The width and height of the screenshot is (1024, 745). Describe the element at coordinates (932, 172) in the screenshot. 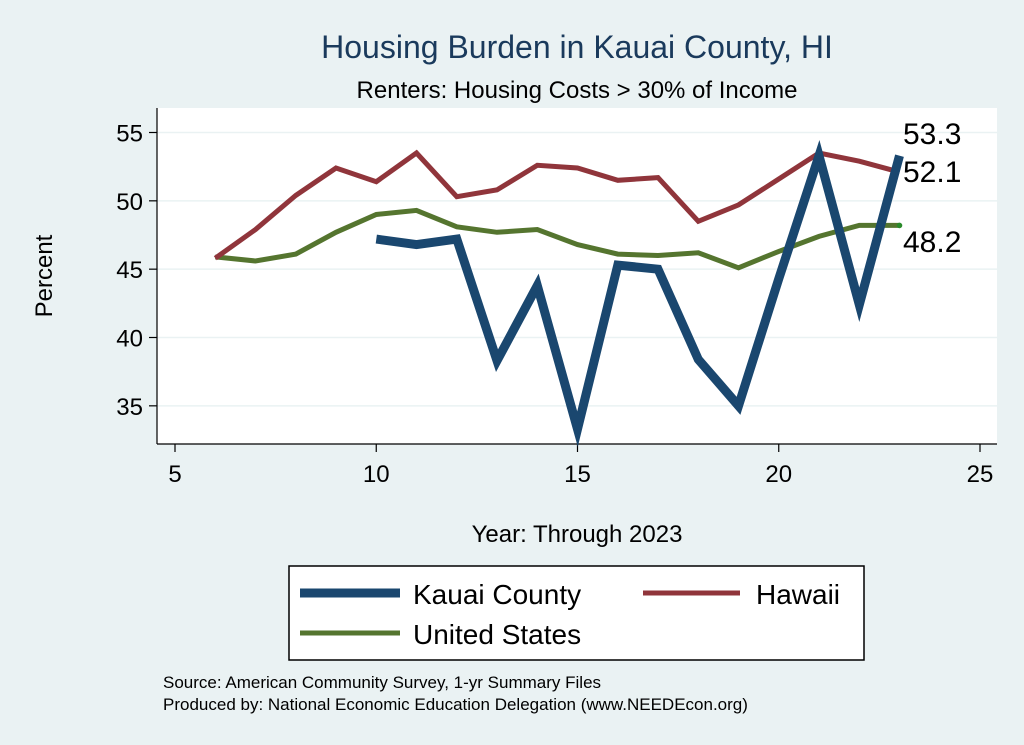

I see `end-label-hawaii: 52.1` at that location.